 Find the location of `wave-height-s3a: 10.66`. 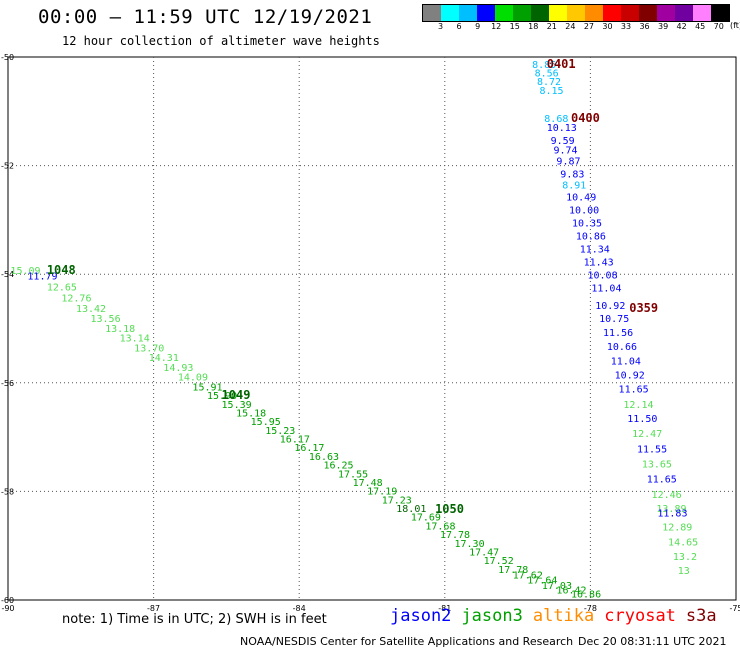

wave-height-s3a: 10.66 is located at coordinates (622, 347).